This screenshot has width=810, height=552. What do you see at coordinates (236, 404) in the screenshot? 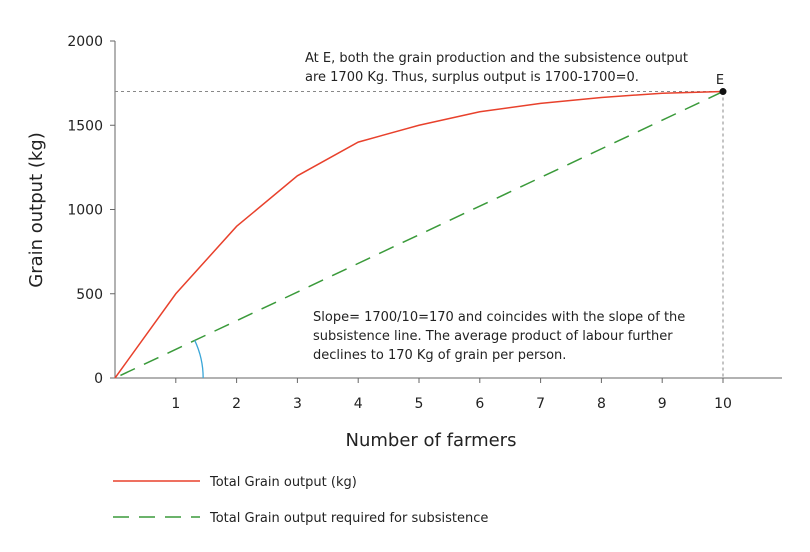
I see `x-tick-label: 2` at bounding box center [236, 404].